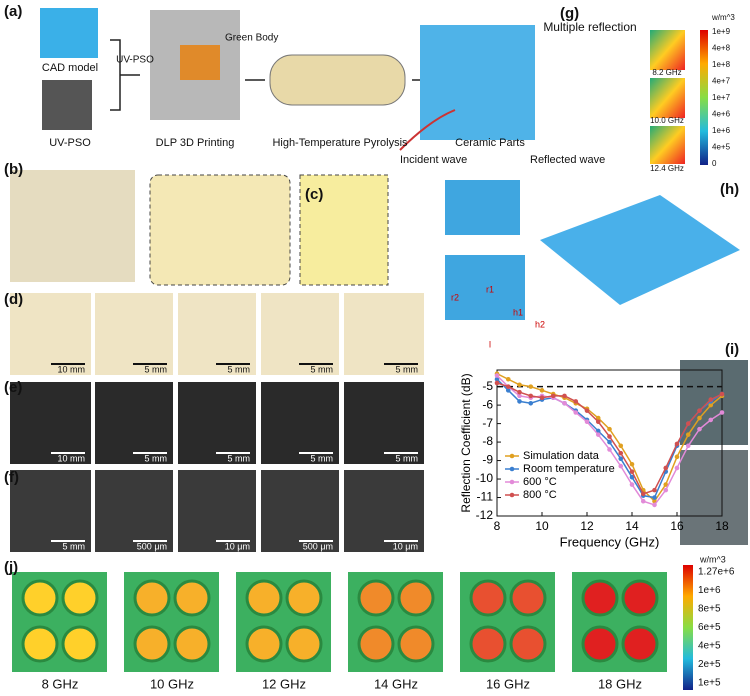 Image resolution: width=750 pixels, height=696 pixels. Describe the element at coordinates (714, 163) in the screenshot. I see `label: 0` at that location.